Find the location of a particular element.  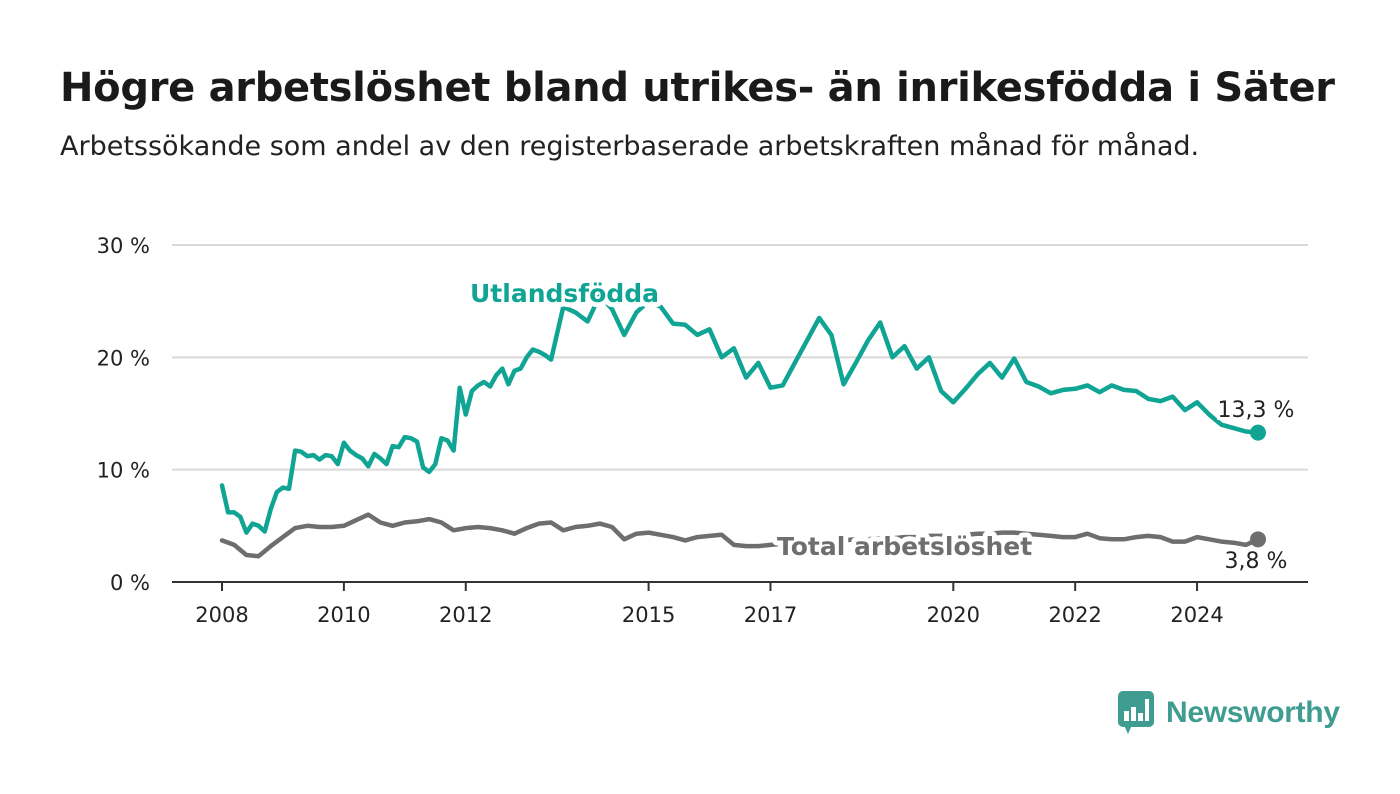

x-tick-label: 2024 is located at coordinates (1196, 615).